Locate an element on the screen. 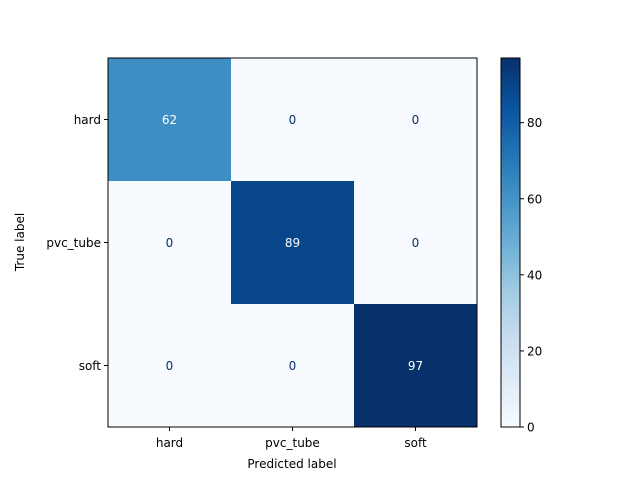 This screenshot has width=640, height=480. cell-value-label: 62 is located at coordinates (169, 120).